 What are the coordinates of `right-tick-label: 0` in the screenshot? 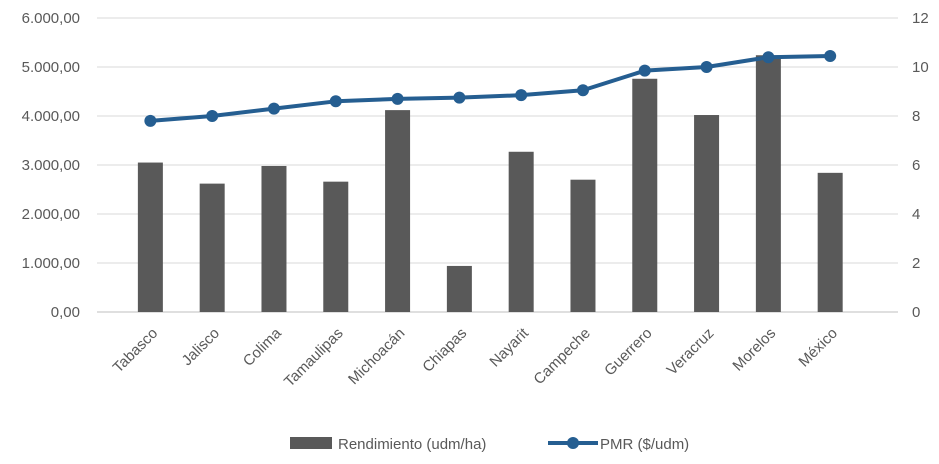 It's located at (916, 312).